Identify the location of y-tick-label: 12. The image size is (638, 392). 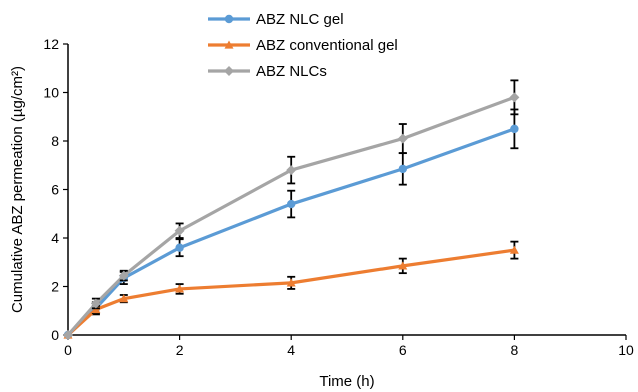
(51, 44).